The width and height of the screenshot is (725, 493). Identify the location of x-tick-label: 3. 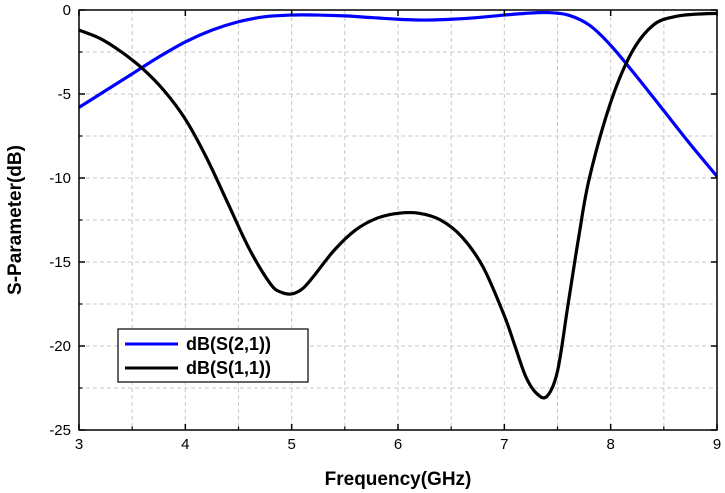
(79, 444).